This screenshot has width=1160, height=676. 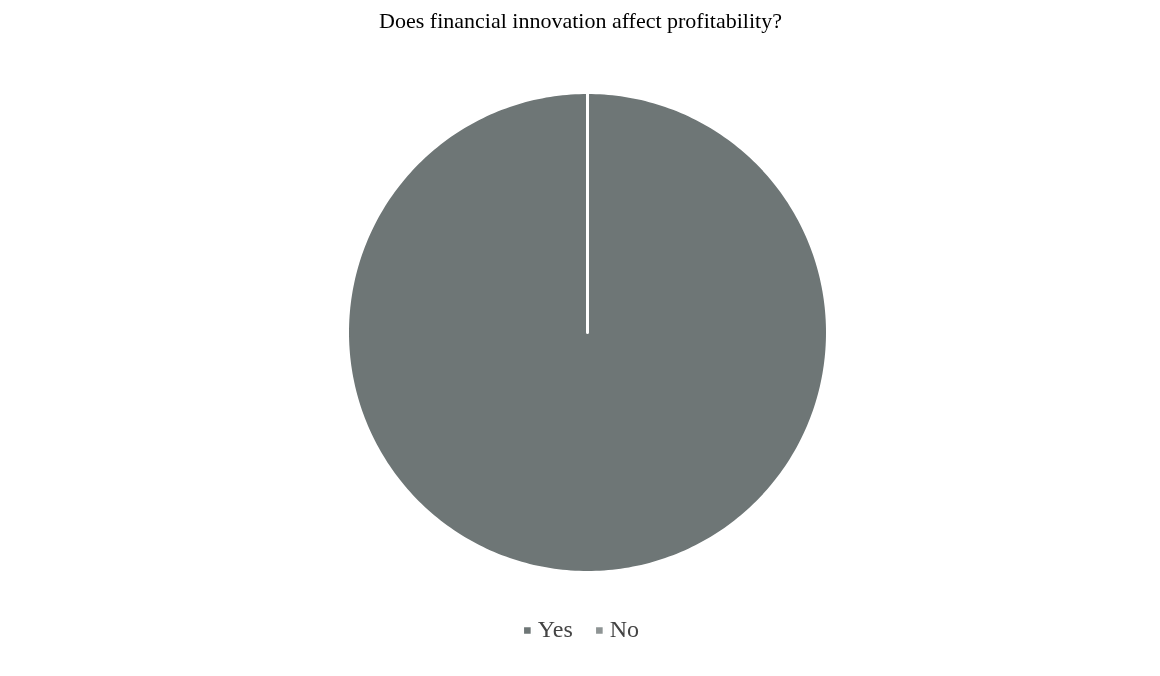 What do you see at coordinates (580, 20) in the screenshot?
I see `chart-title: Does financial innovation affect profitability?` at bounding box center [580, 20].